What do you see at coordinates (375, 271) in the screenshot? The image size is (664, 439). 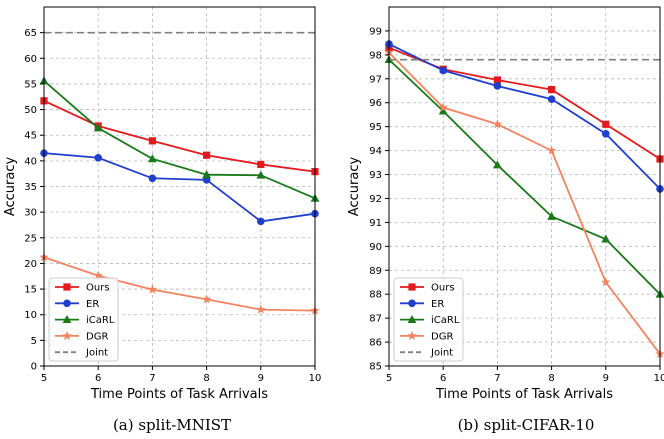 I see `y-tick-label: 89` at bounding box center [375, 271].